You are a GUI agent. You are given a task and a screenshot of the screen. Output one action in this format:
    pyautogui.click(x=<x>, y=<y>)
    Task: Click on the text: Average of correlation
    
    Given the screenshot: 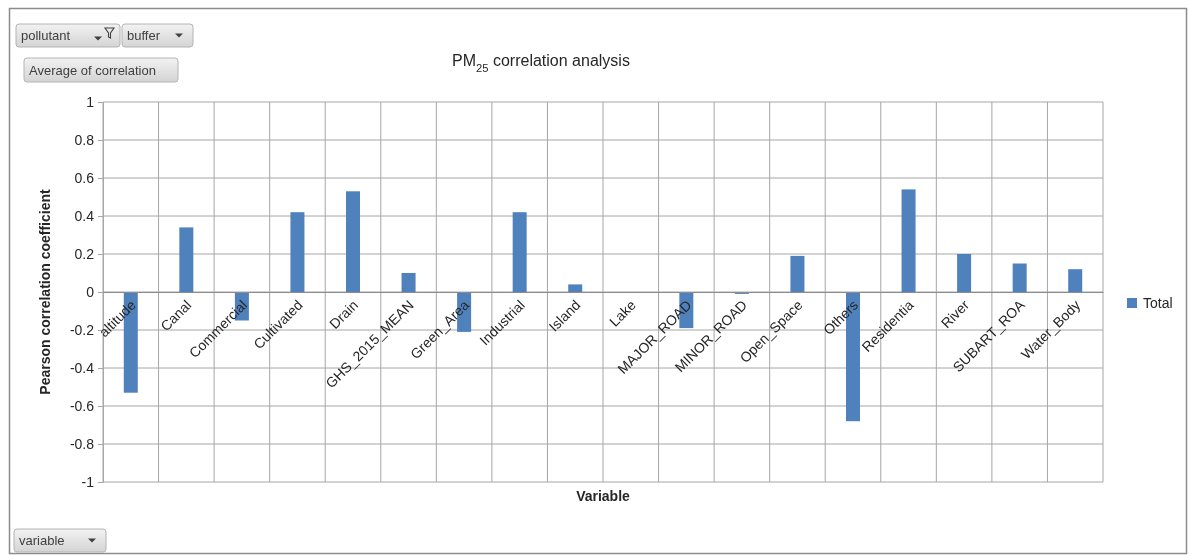 What is the action you would take?
    pyautogui.click(x=92, y=70)
    